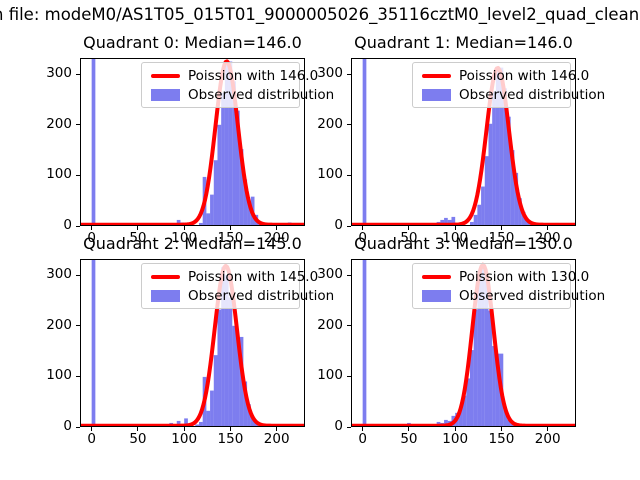  Describe the element at coordinates (524, 75) in the screenshot. I see `legend-line-label: Poission with 146.0` at that location.